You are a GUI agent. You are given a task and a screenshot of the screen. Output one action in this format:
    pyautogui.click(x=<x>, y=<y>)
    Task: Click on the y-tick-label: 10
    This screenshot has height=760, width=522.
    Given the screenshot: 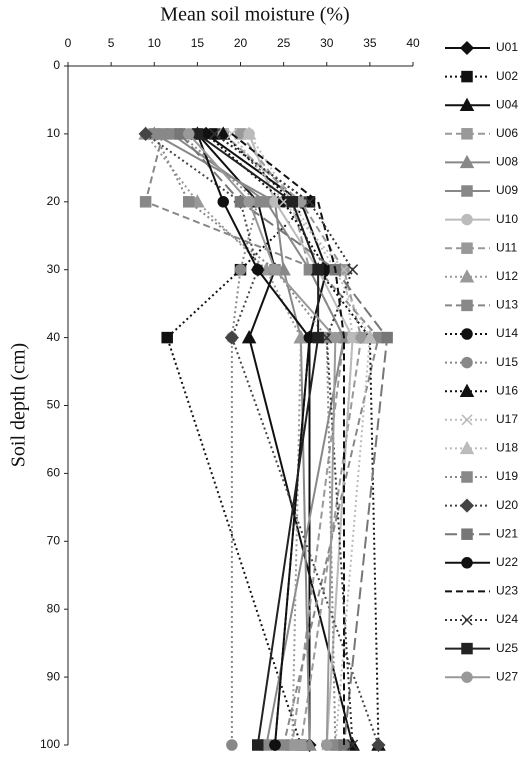 What is the action you would take?
    pyautogui.click(x=54, y=133)
    